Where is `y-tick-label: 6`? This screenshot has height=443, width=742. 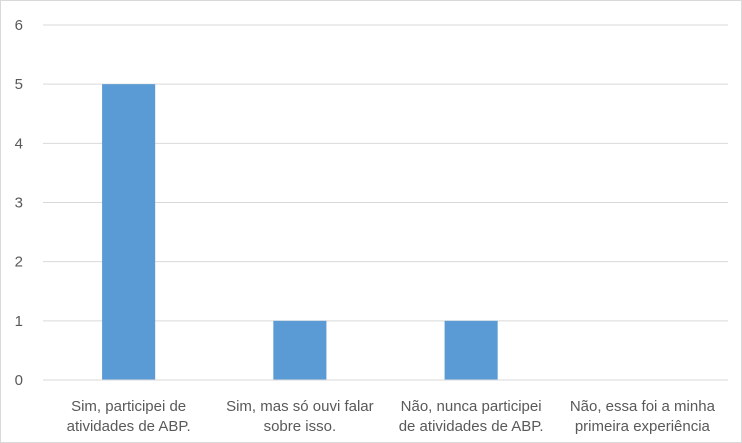
y-tick-label: 6 is located at coordinates (19, 25).